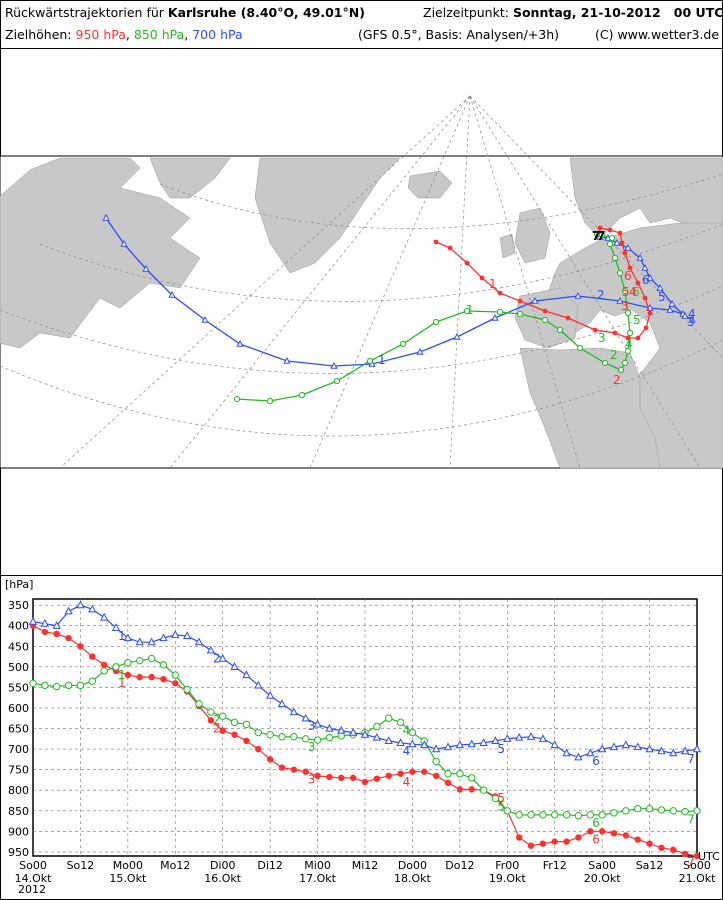 Image resolution: width=723 pixels, height=900 pixels. What do you see at coordinates (18, 708) in the screenshot?
I see `y-tick-label: 600` at bounding box center [18, 708].